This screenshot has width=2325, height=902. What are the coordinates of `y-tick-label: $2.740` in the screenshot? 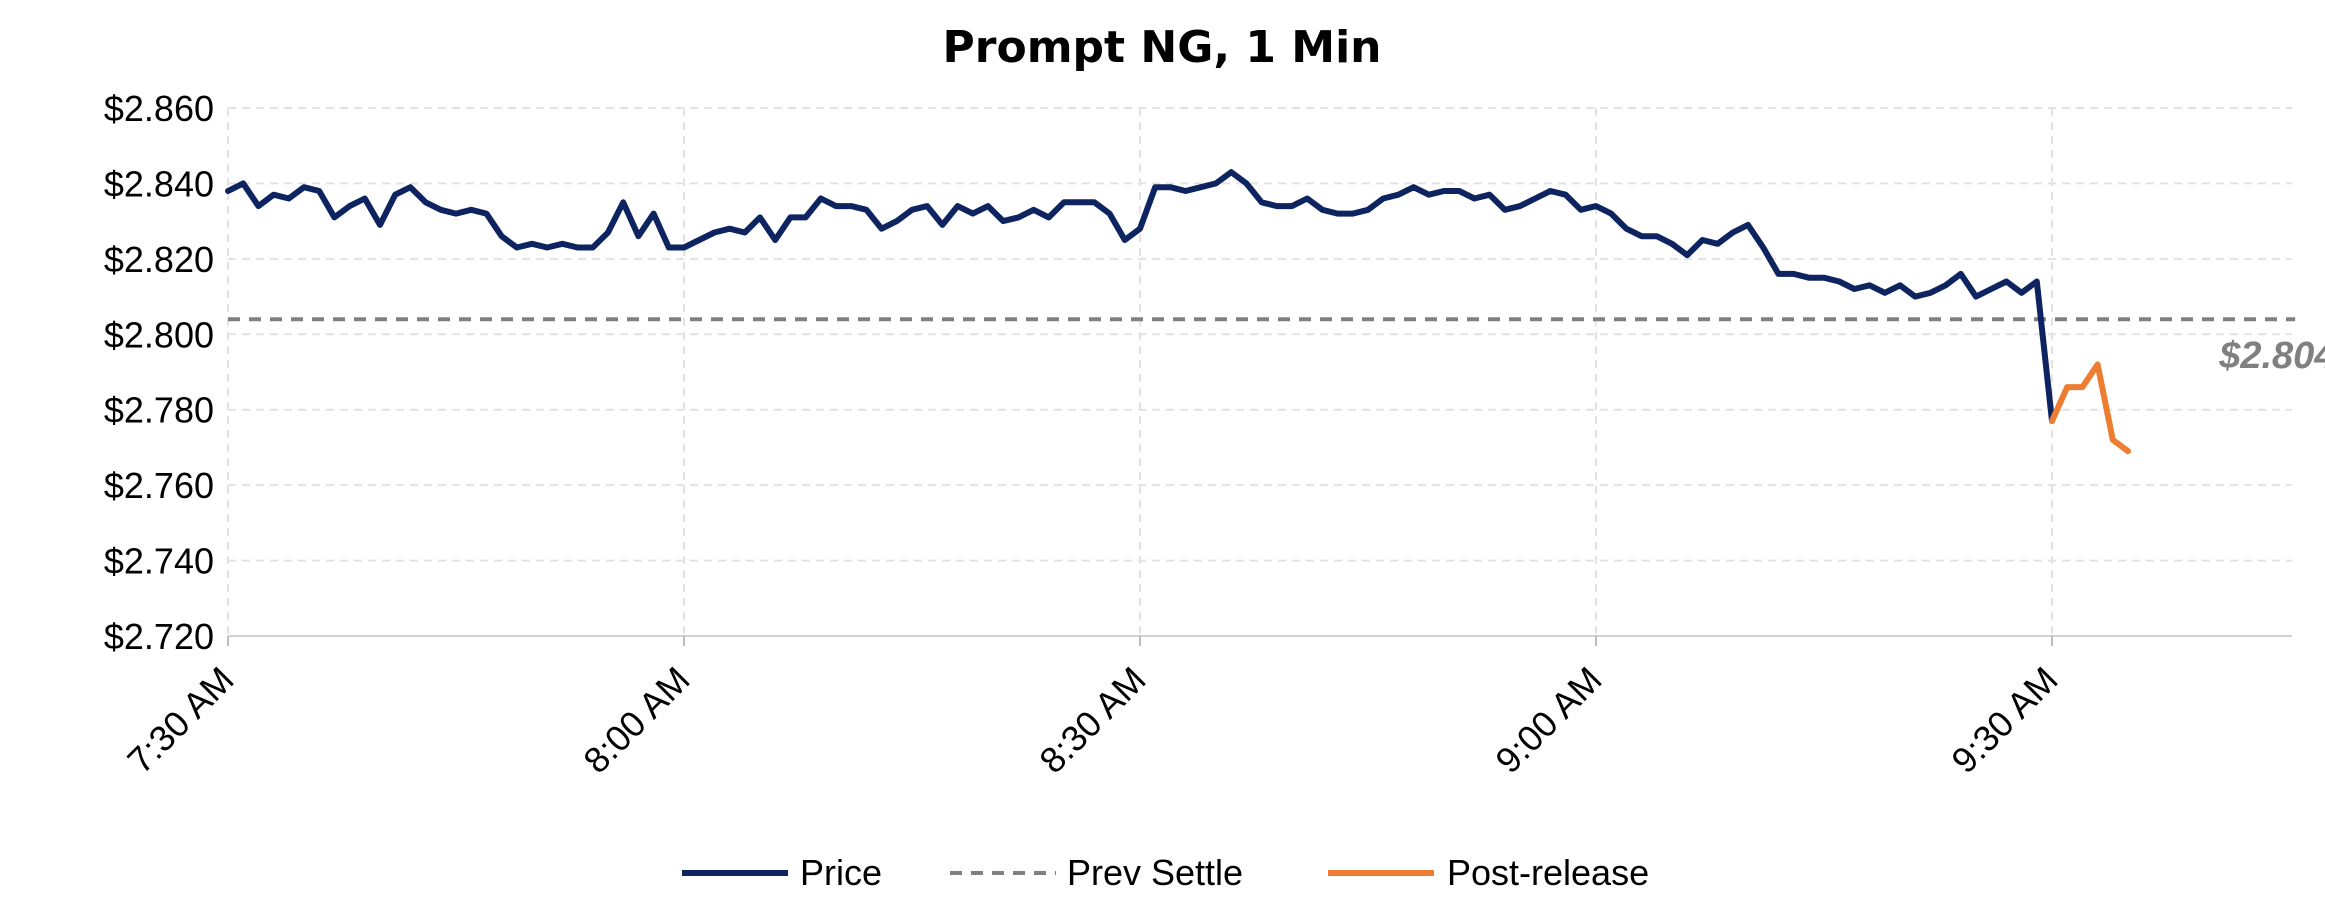 It's located at (159, 561).